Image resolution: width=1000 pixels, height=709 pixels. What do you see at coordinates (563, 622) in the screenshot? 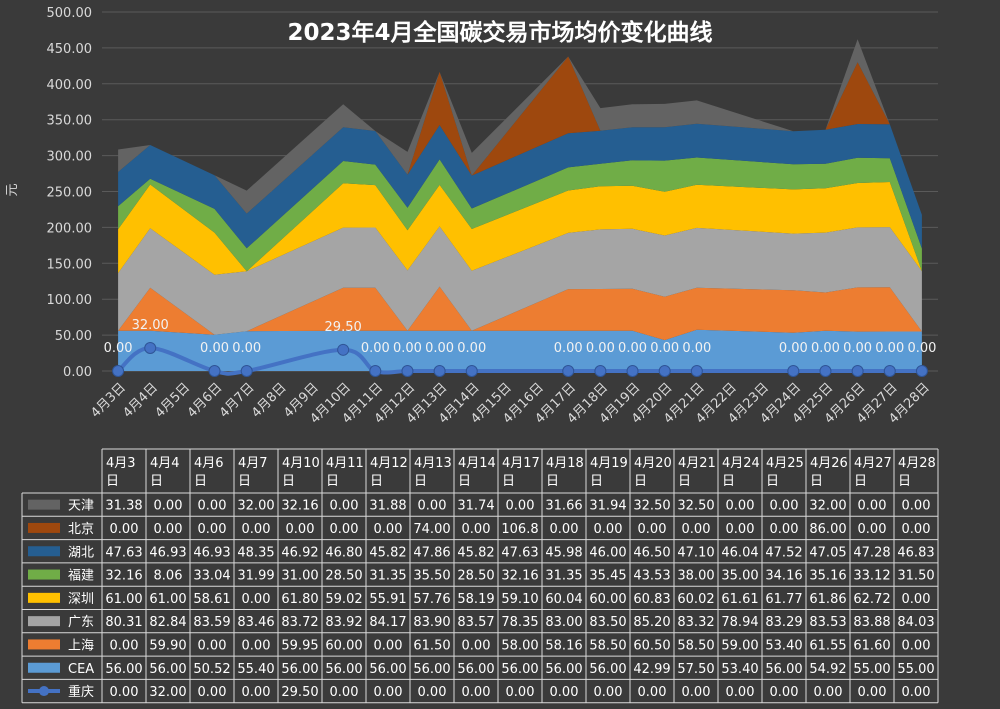
I see `table-cell: 83.00` at bounding box center [563, 622].